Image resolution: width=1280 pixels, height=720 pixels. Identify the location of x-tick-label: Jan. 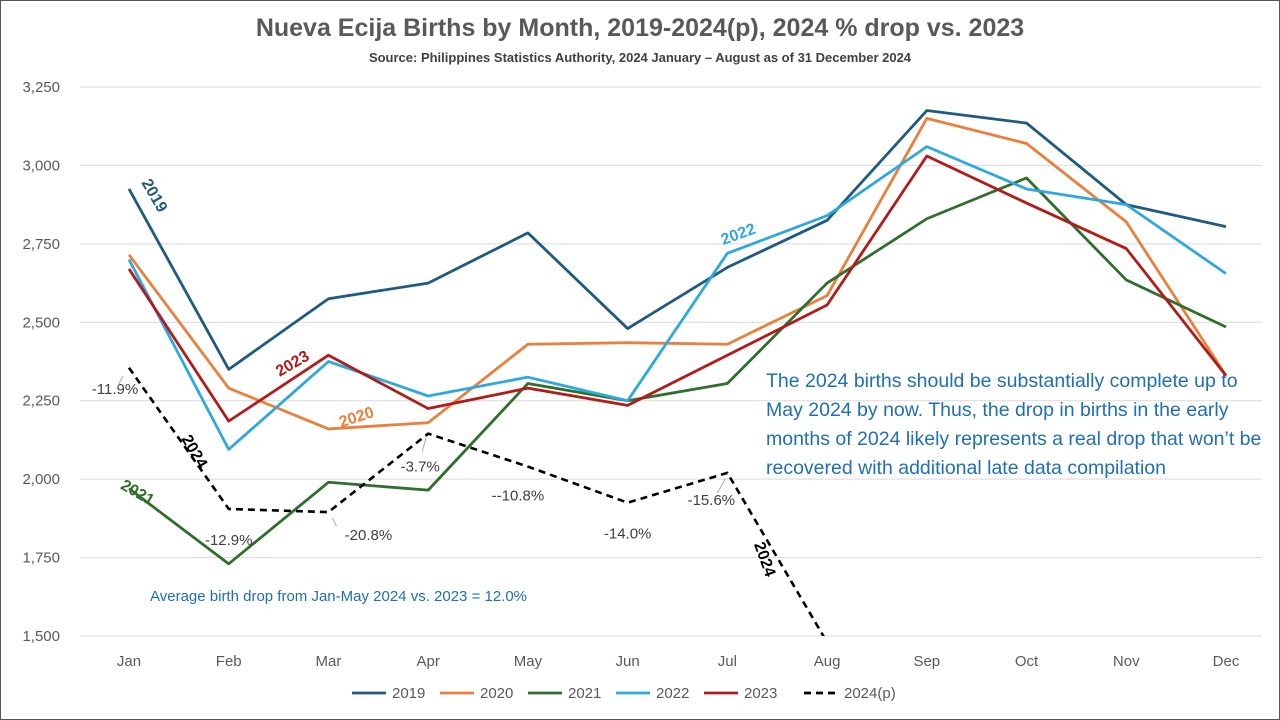
(129, 661).